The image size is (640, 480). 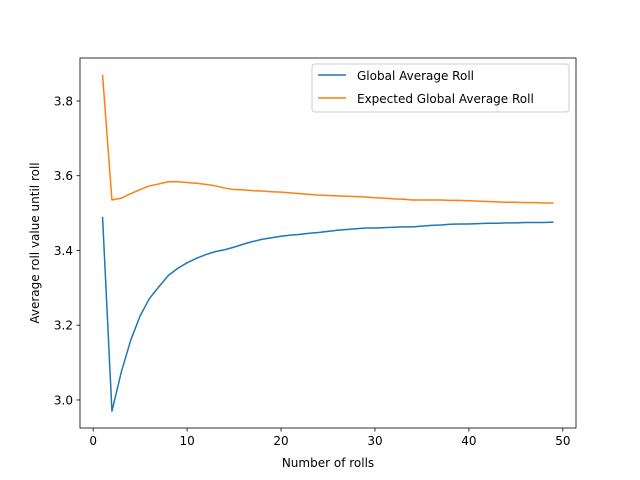 What do you see at coordinates (186, 441) in the screenshot?
I see `x-tick-label: 10` at bounding box center [186, 441].